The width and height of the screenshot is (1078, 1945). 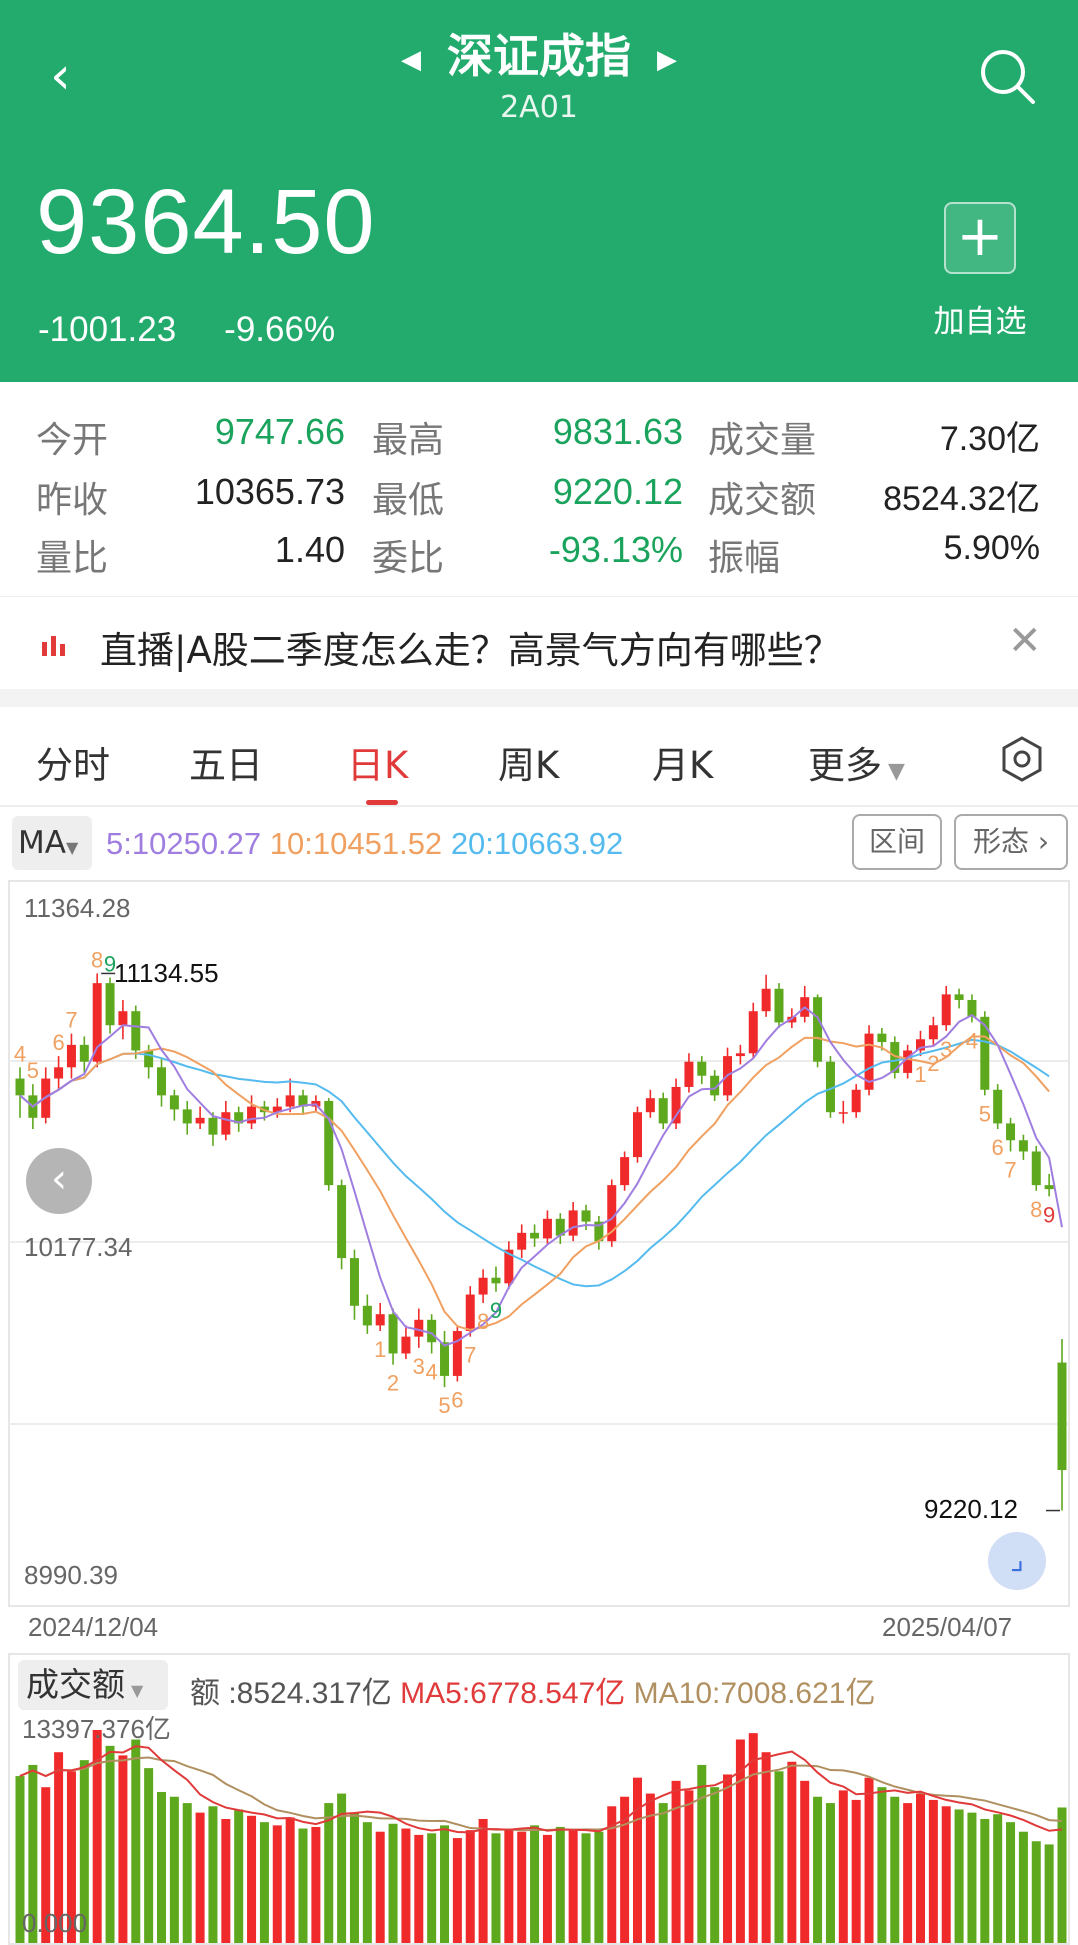 I want to click on indicator-selector: MA▼, so click(x=52, y=843).